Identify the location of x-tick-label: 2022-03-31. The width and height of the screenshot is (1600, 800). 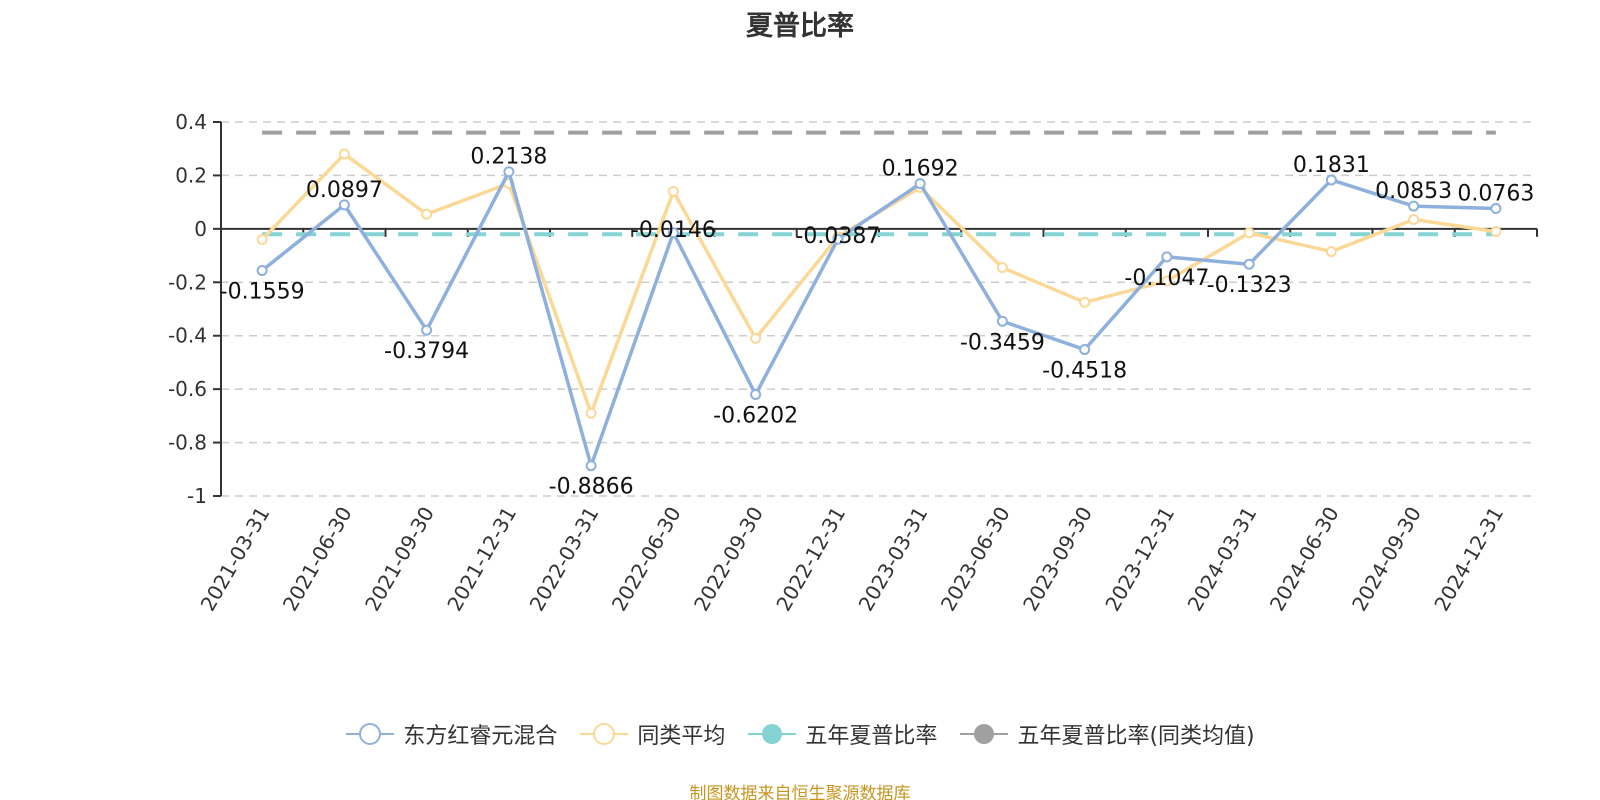
(564, 559).